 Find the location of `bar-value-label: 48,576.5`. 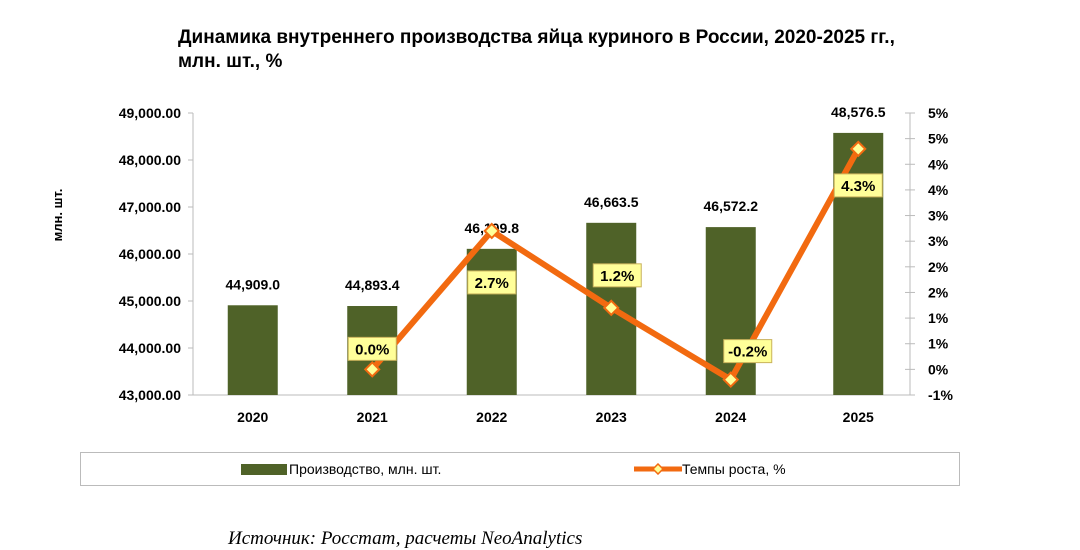

bar-value-label: 48,576.5 is located at coordinates (858, 112).